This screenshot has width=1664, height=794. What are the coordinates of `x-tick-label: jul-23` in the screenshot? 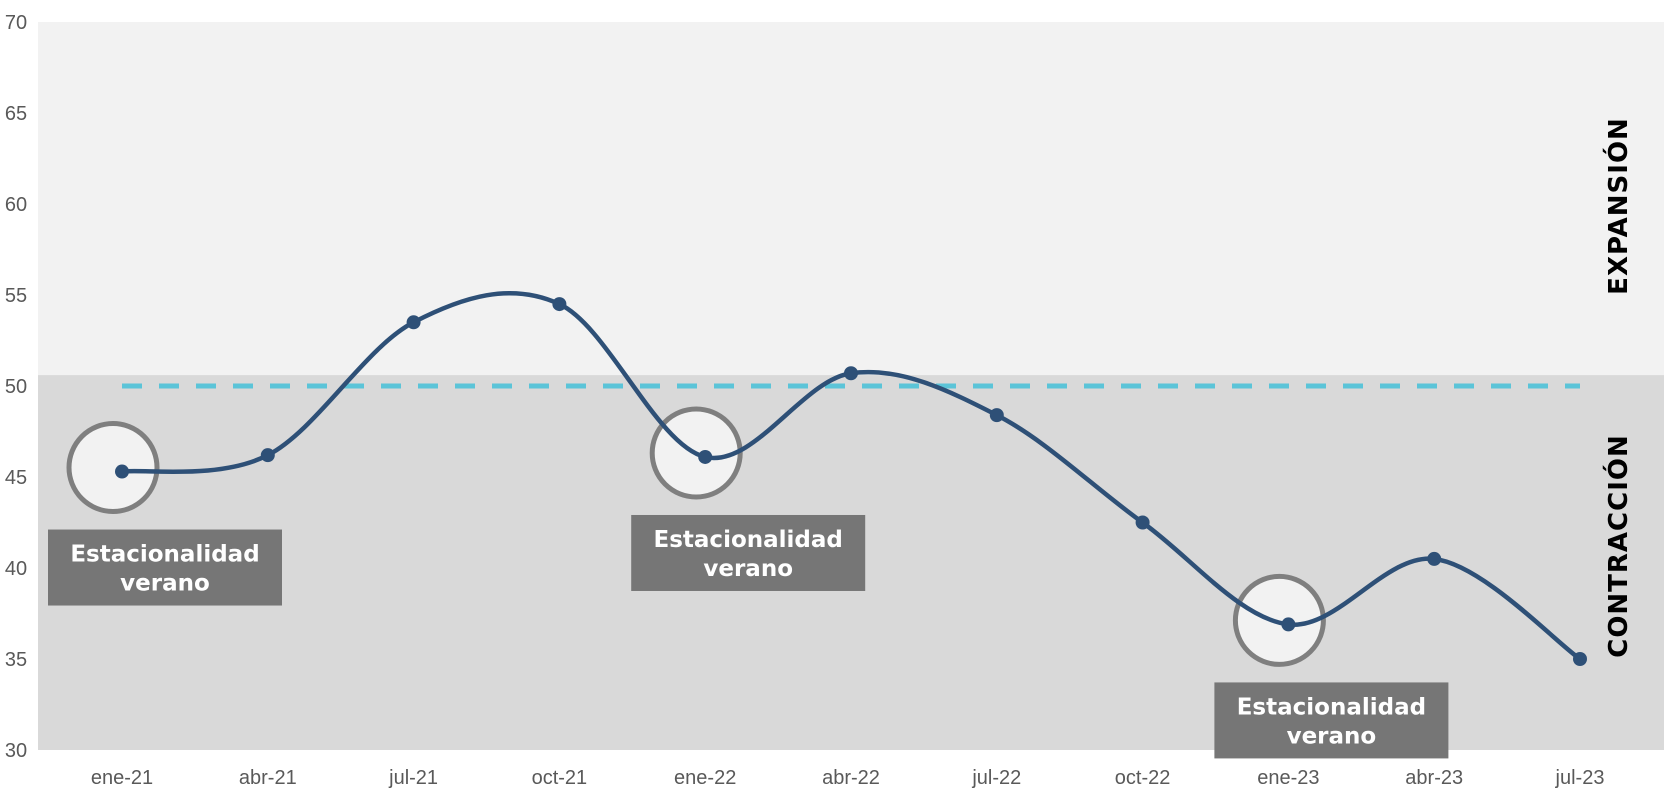 It's located at (1580, 778).